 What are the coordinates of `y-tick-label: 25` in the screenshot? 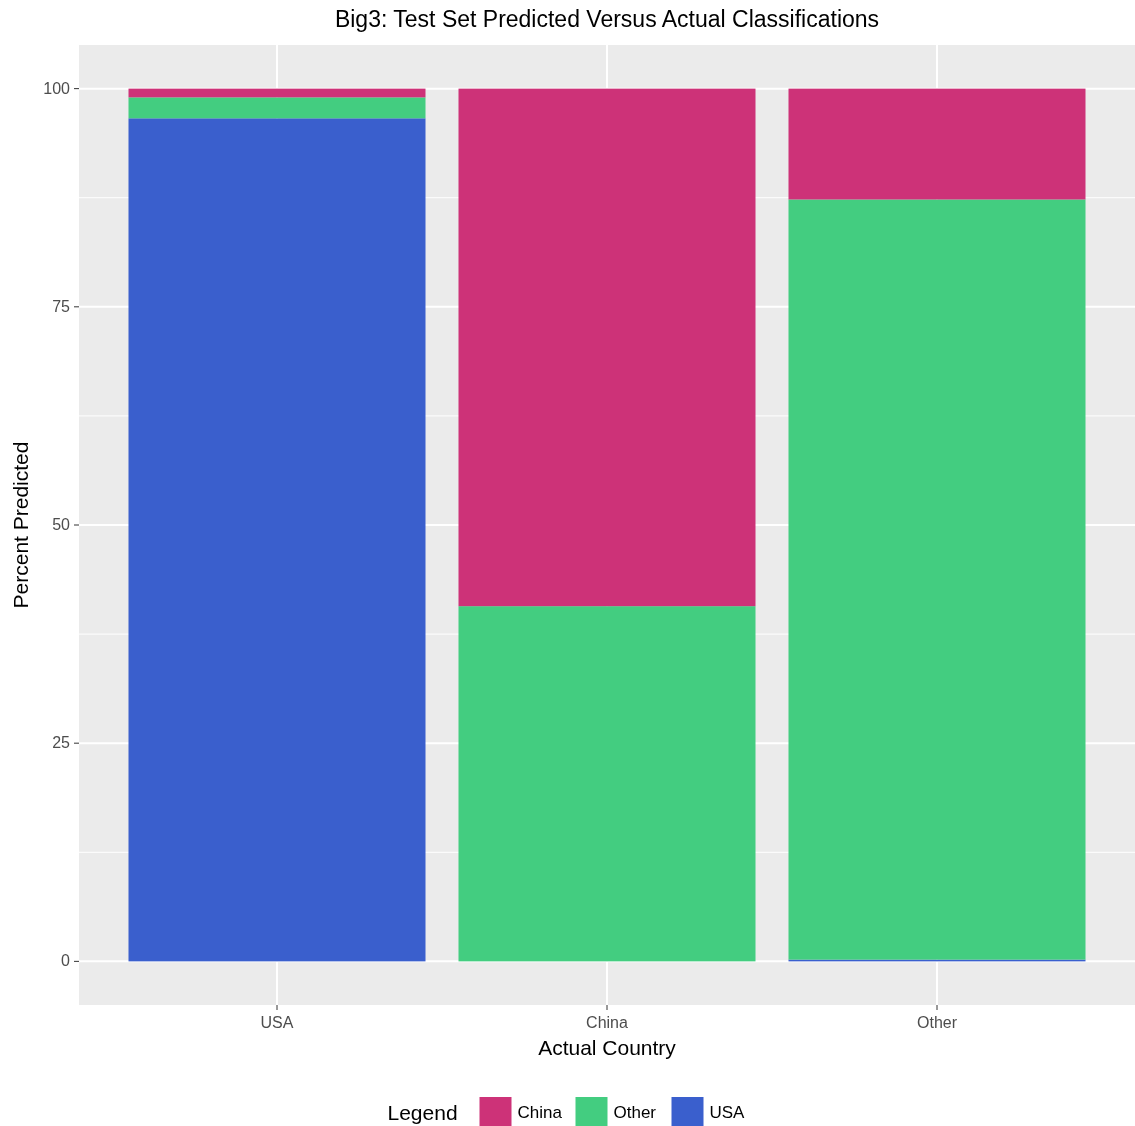 It's located at (61, 743).